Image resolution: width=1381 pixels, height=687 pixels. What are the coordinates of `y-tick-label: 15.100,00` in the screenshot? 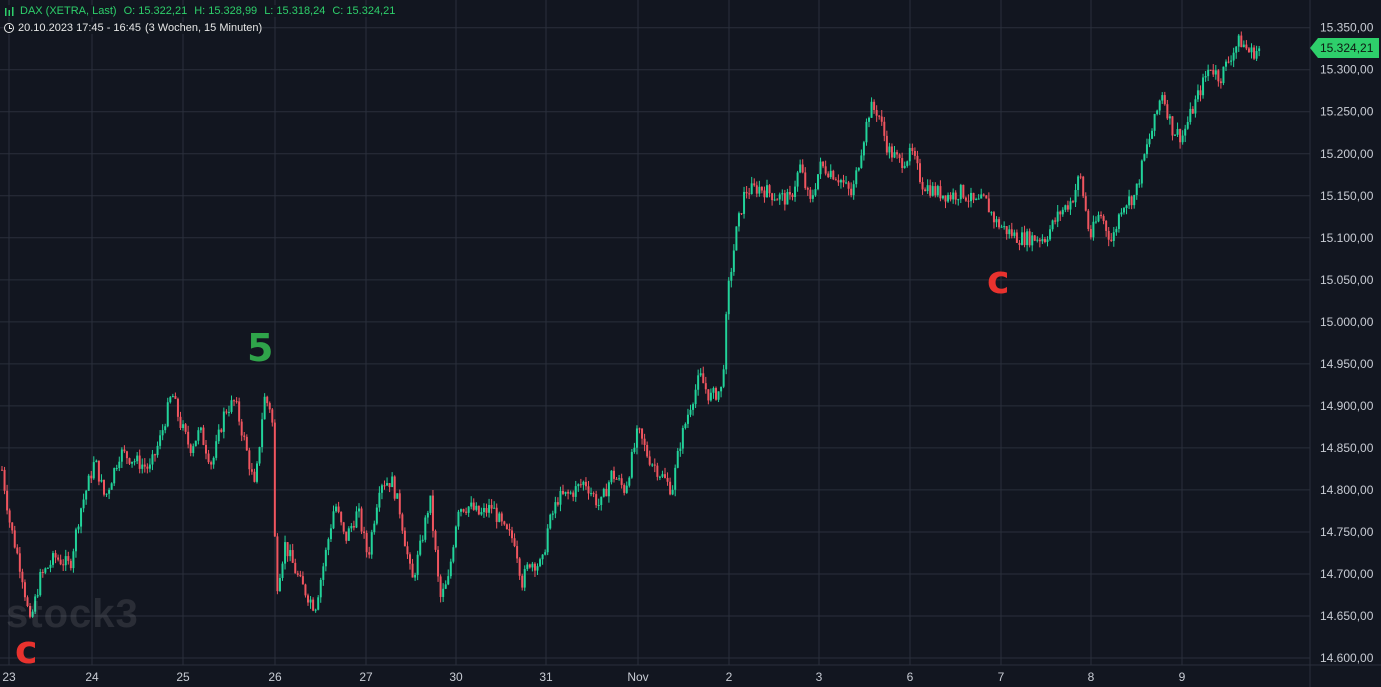 It's located at (1347, 238).